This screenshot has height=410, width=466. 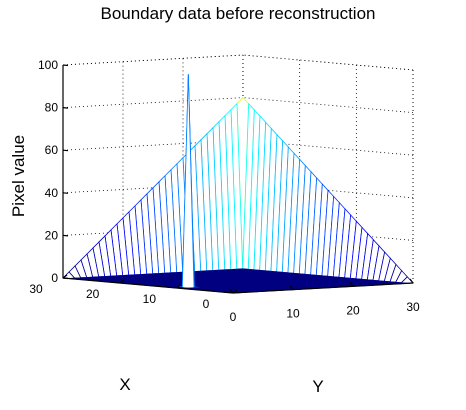 What do you see at coordinates (124, 384) in the screenshot?
I see `x-axis-label: X` at bounding box center [124, 384].